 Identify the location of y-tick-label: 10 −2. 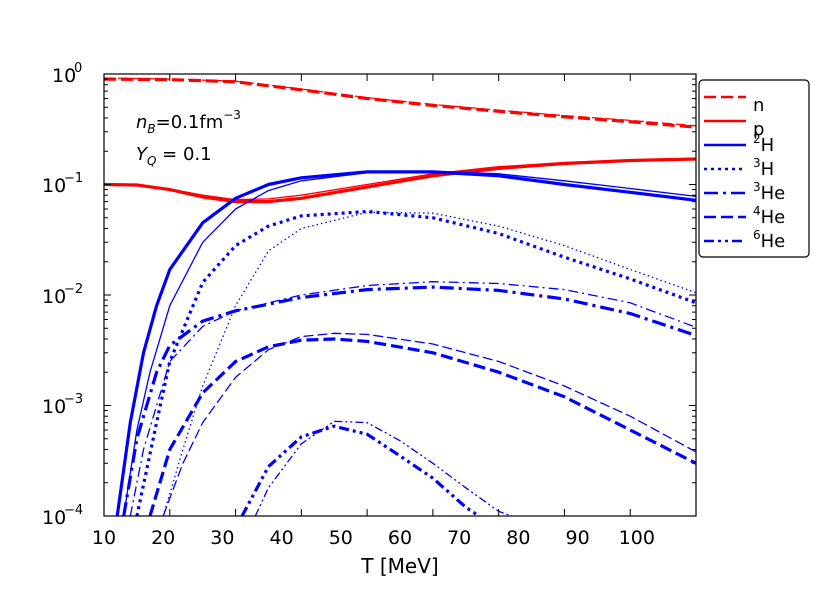
(62, 295).